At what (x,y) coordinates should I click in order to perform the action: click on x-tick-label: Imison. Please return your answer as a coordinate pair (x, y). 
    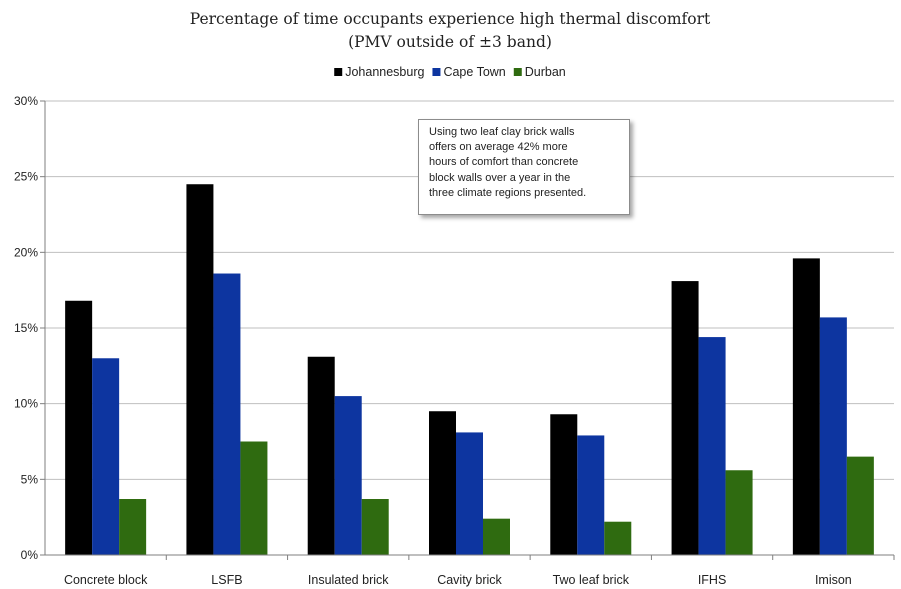
    Looking at the image, I should click on (833, 580).